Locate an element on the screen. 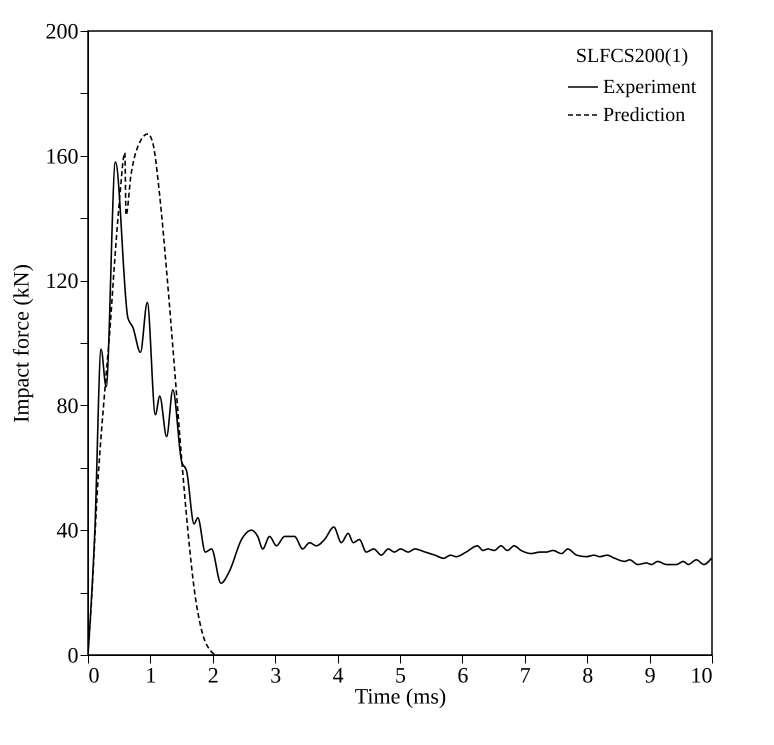 Image resolution: width=774 pixels, height=745 pixels. legend-title: SLFCS200(1) is located at coordinates (632, 56).